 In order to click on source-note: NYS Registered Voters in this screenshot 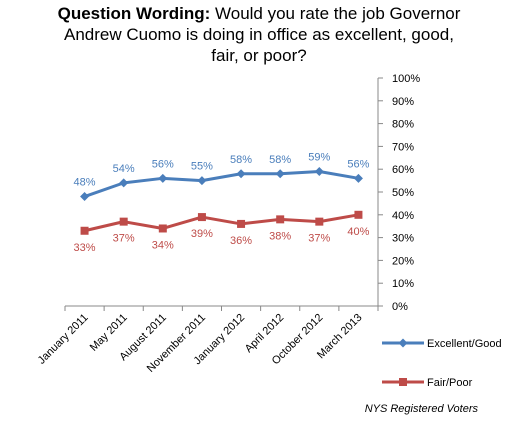, I will do `click(421, 409)`.